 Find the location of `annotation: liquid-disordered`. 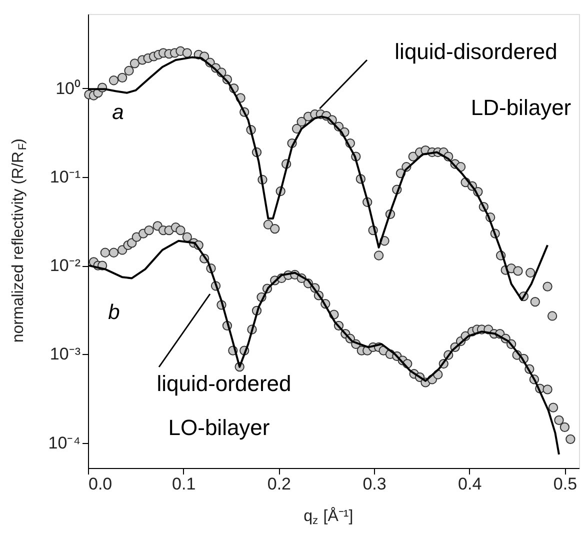

annotation: liquid-disordered is located at coordinates (476, 51).